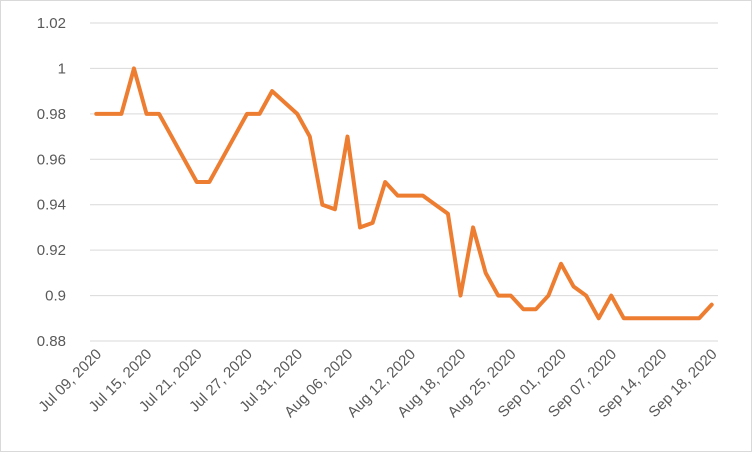 Image resolution: width=752 pixels, height=452 pixels. I want to click on y-axis-ticks: 0.88 0.9 0.92 0.94 0.96 0.98 1 1.02, so click(51, 182).